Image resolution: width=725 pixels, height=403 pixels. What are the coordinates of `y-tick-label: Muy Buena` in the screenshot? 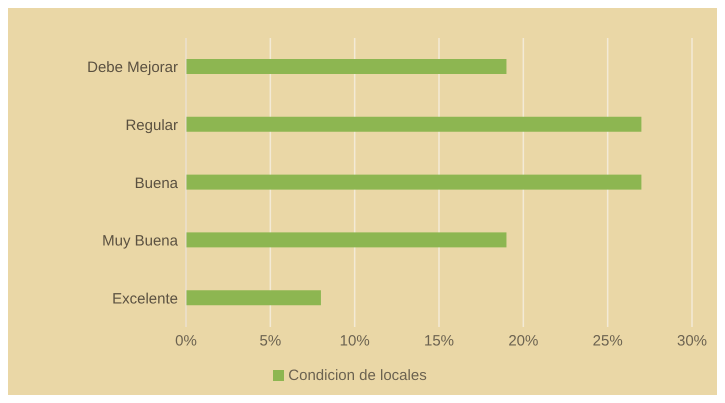 It's located at (140, 241).